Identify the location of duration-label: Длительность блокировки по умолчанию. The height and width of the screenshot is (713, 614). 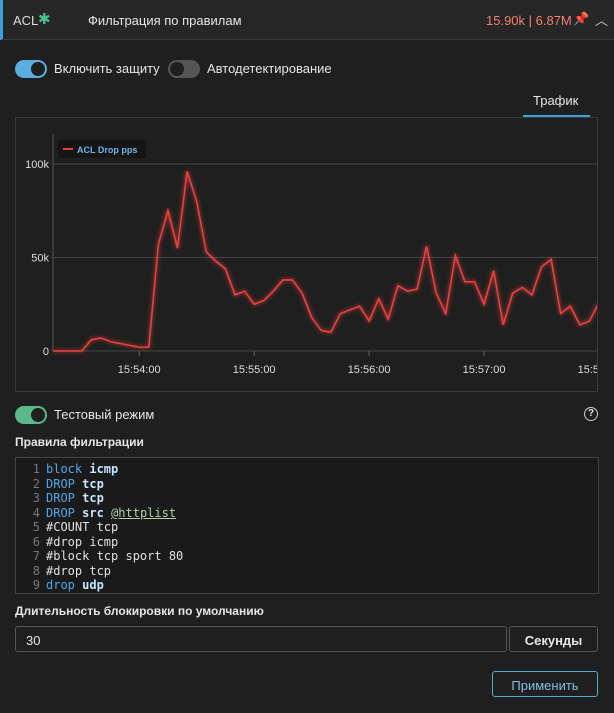
(139, 611).